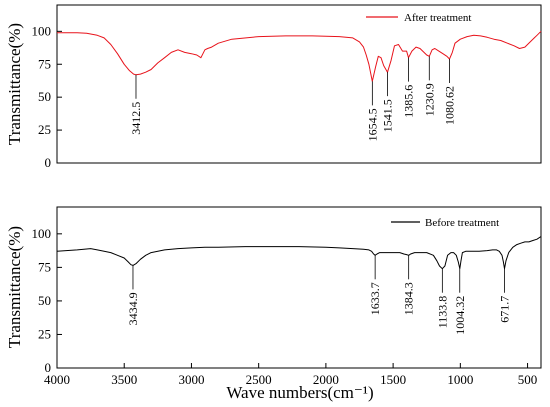 The width and height of the screenshot is (550, 407). I want to click on y-axis-ticks-top: 0 25 50 75 100, so click(47, 96).